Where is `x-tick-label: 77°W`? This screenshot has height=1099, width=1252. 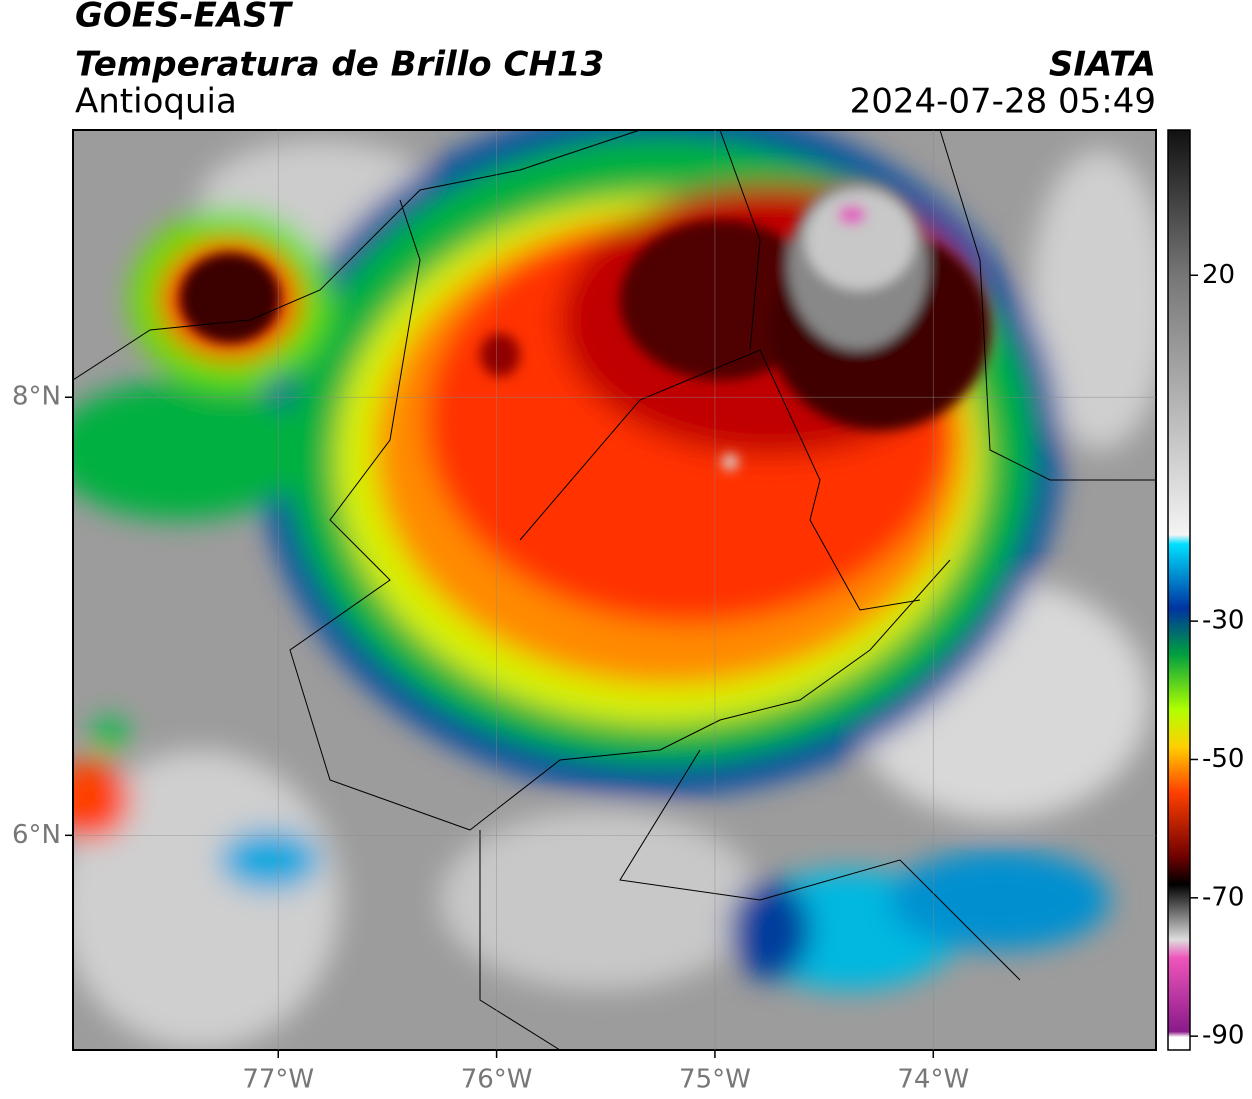
x-tick-label: 77°W is located at coordinates (278, 1080).